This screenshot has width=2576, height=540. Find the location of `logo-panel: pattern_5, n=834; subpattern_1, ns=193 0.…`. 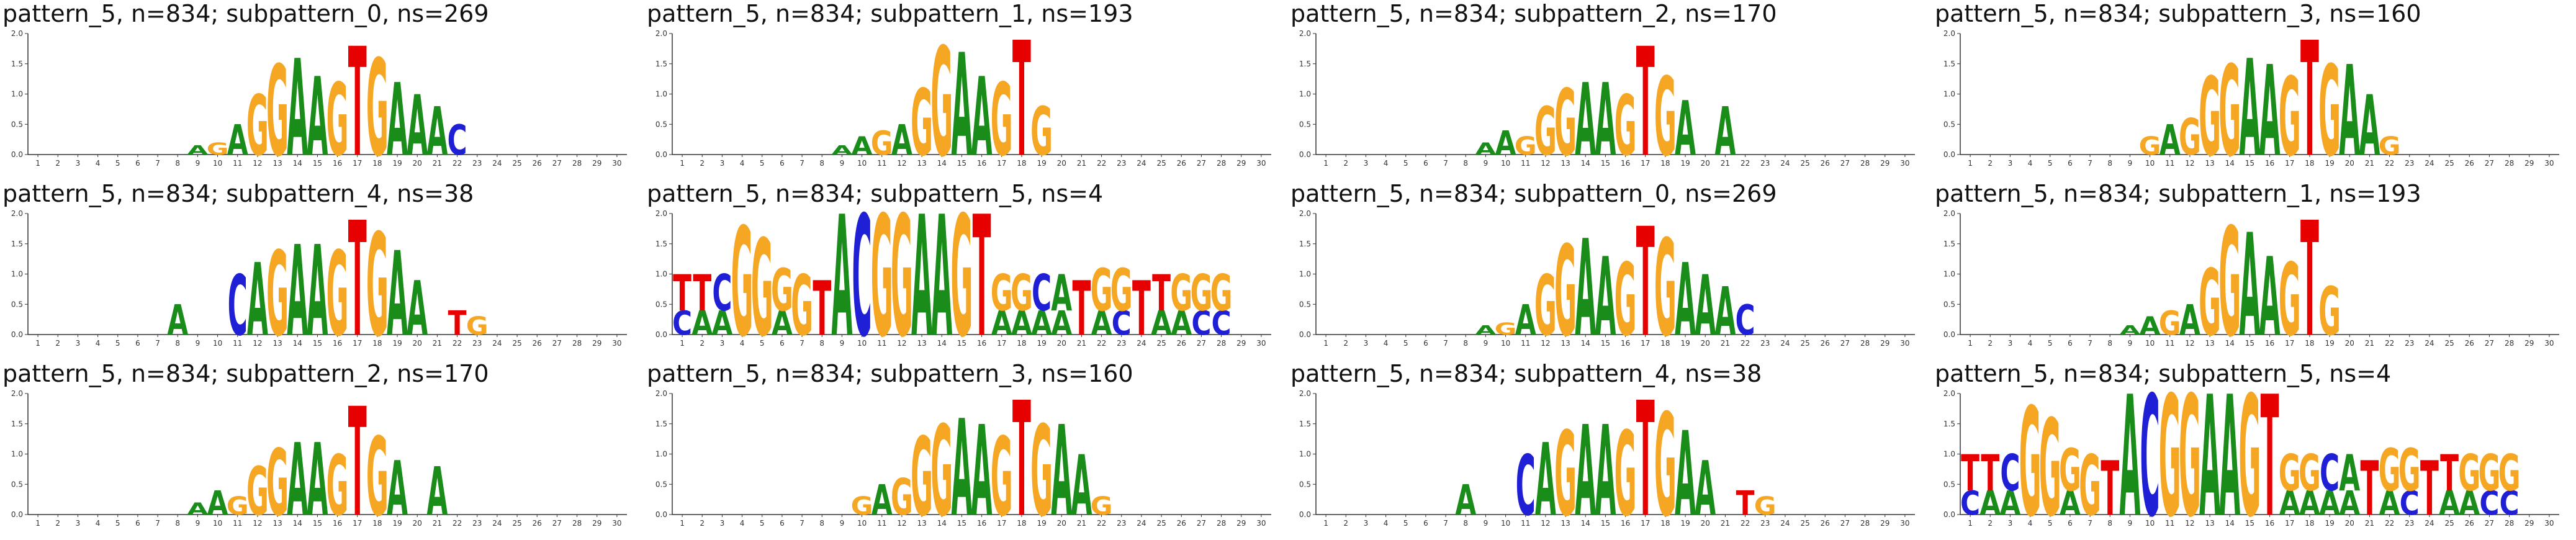

logo-panel: pattern_5, n=834; subpattern_1, ns=193 0.… is located at coordinates (2254, 276).